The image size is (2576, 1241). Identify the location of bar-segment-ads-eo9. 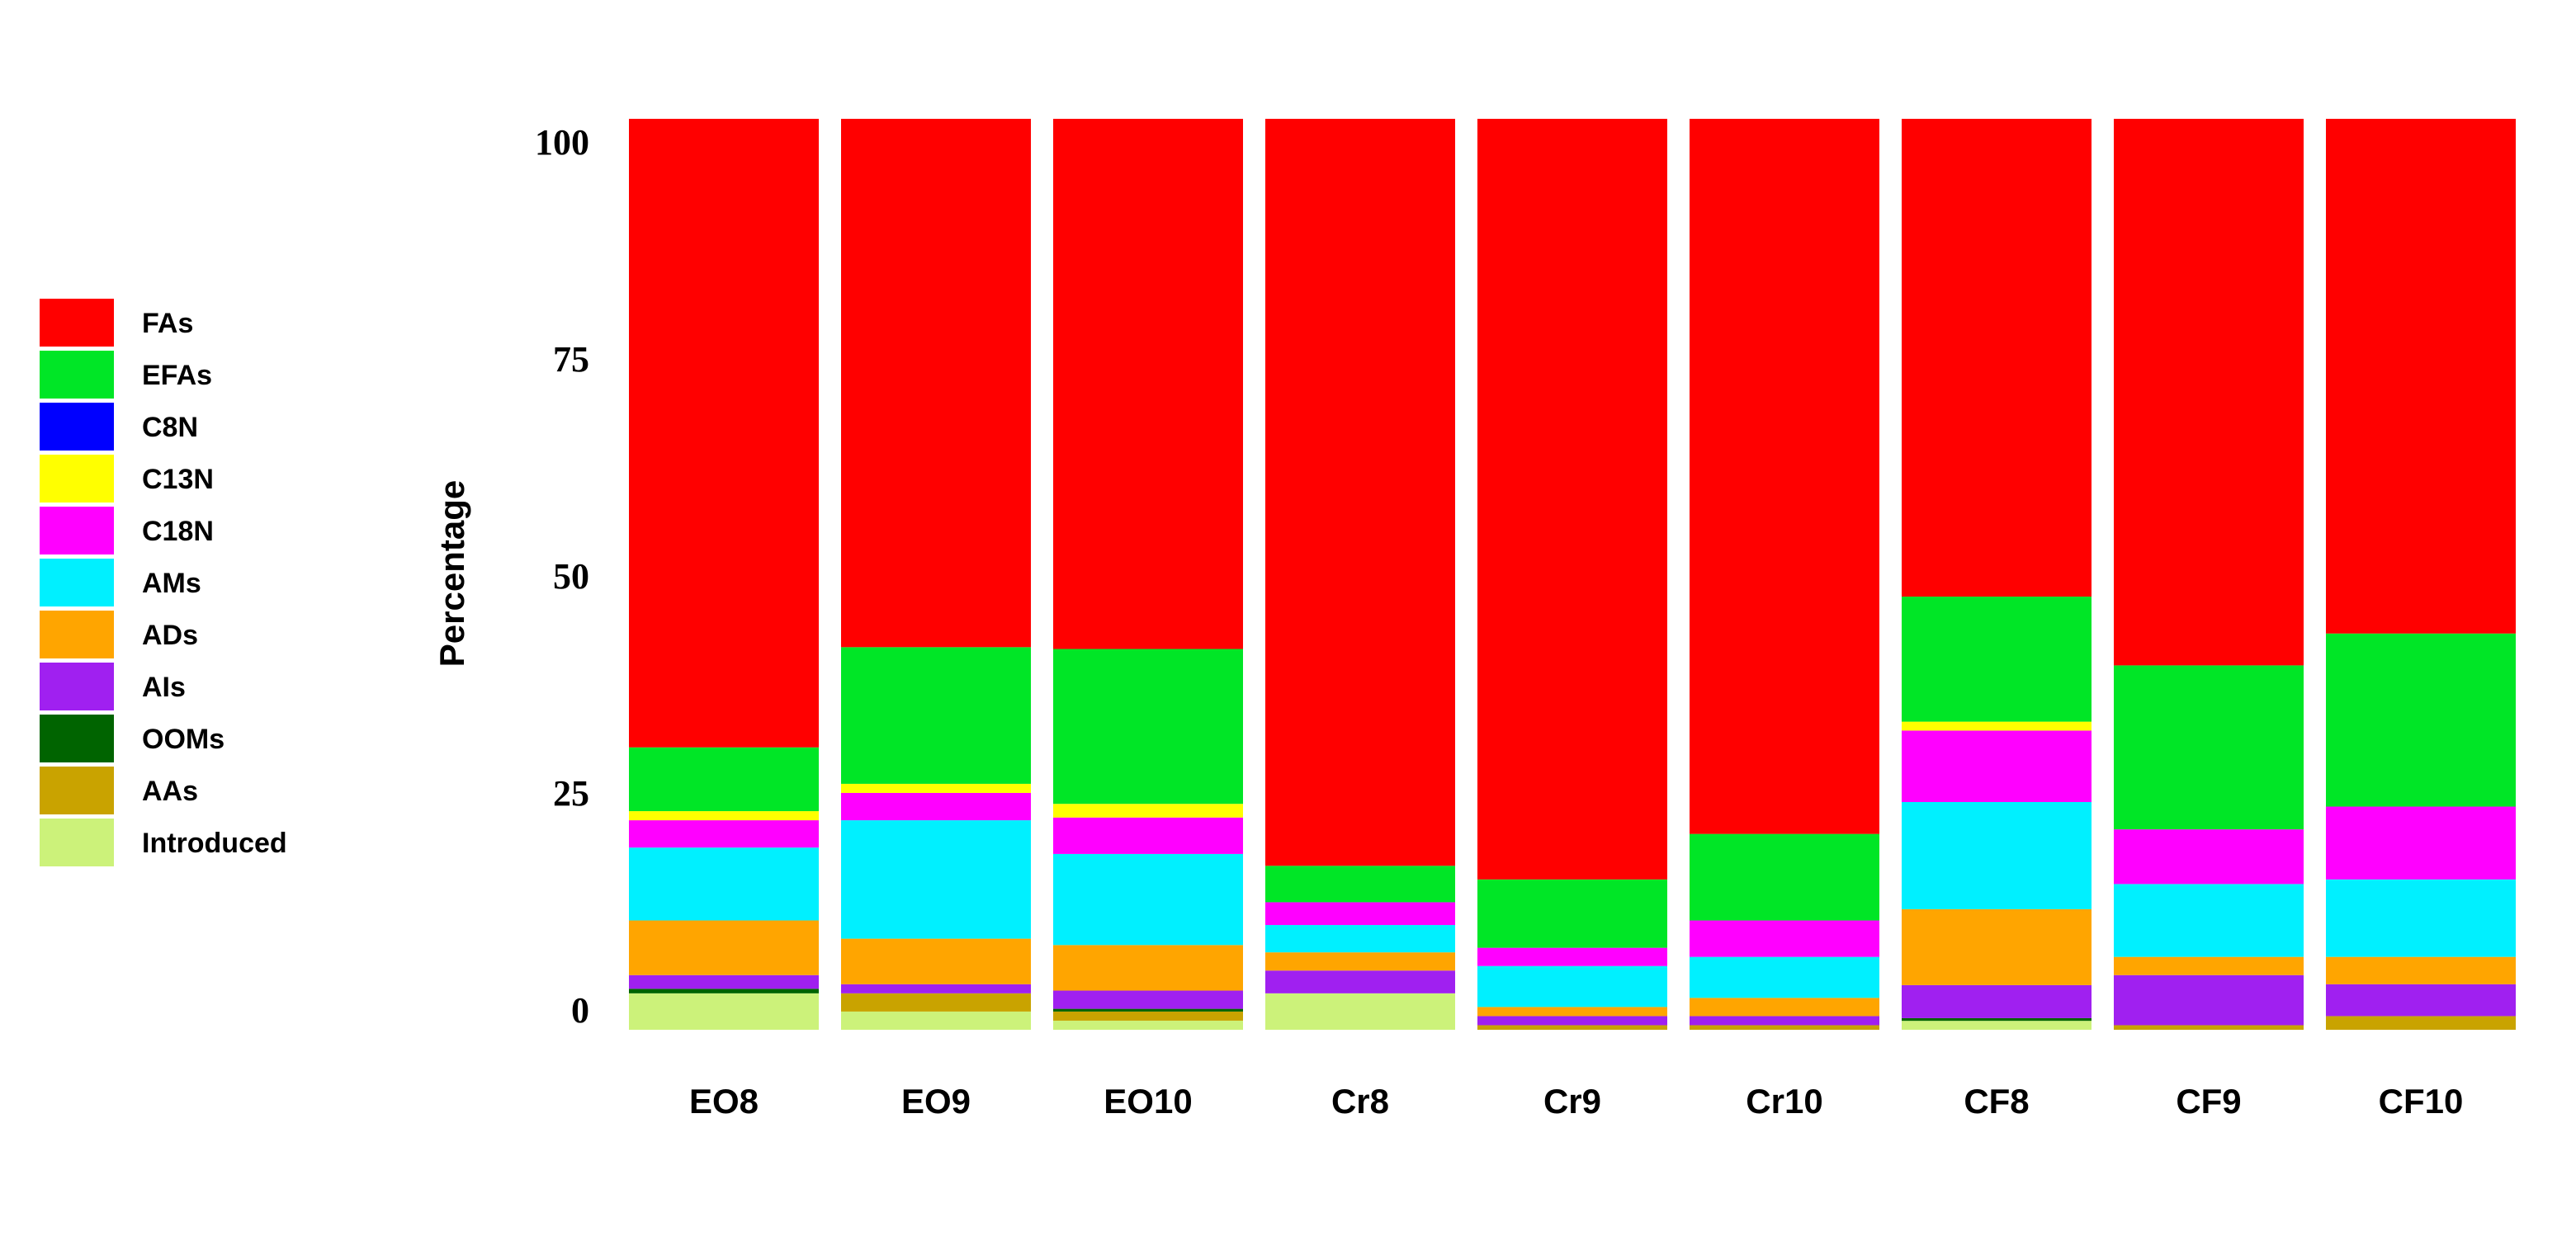
(936, 961).